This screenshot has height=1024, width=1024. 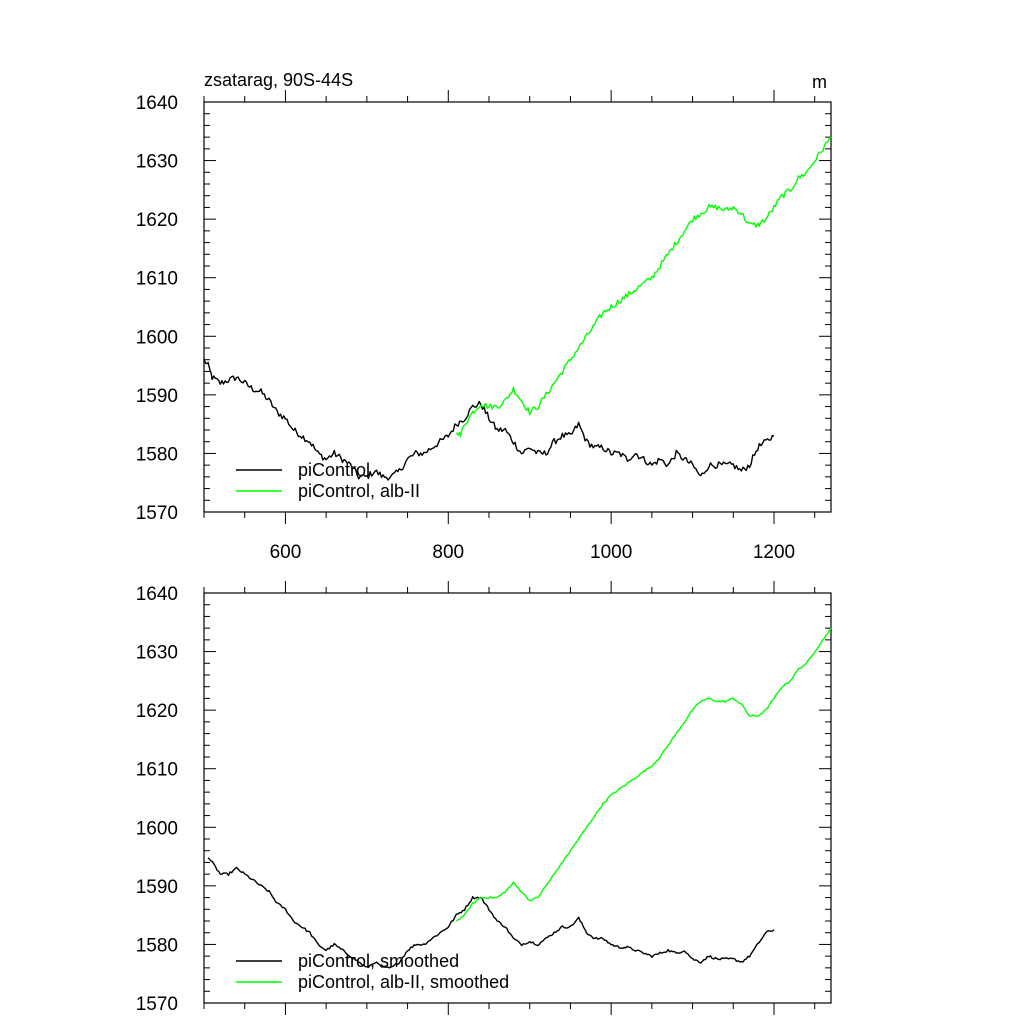 What do you see at coordinates (448, 552) in the screenshot?
I see `x-tick-label: 800` at bounding box center [448, 552].